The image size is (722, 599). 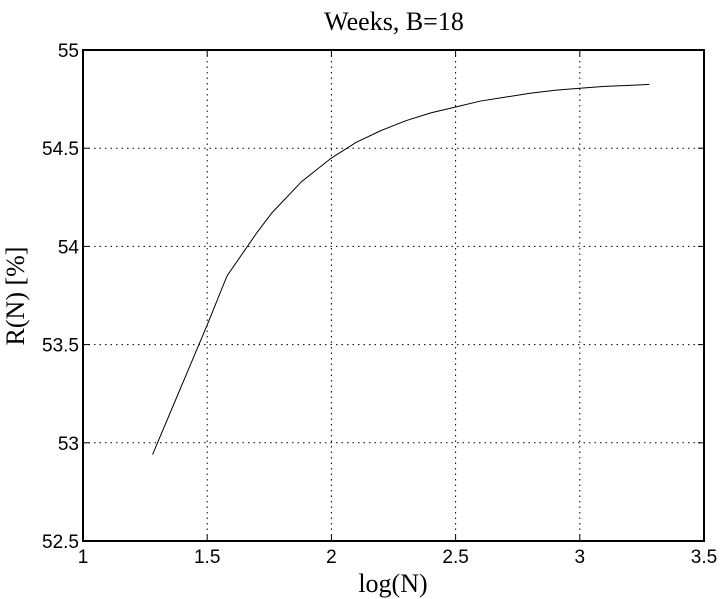 I want to click on x-tick-label: 1.5, so click(x=207, y=557).